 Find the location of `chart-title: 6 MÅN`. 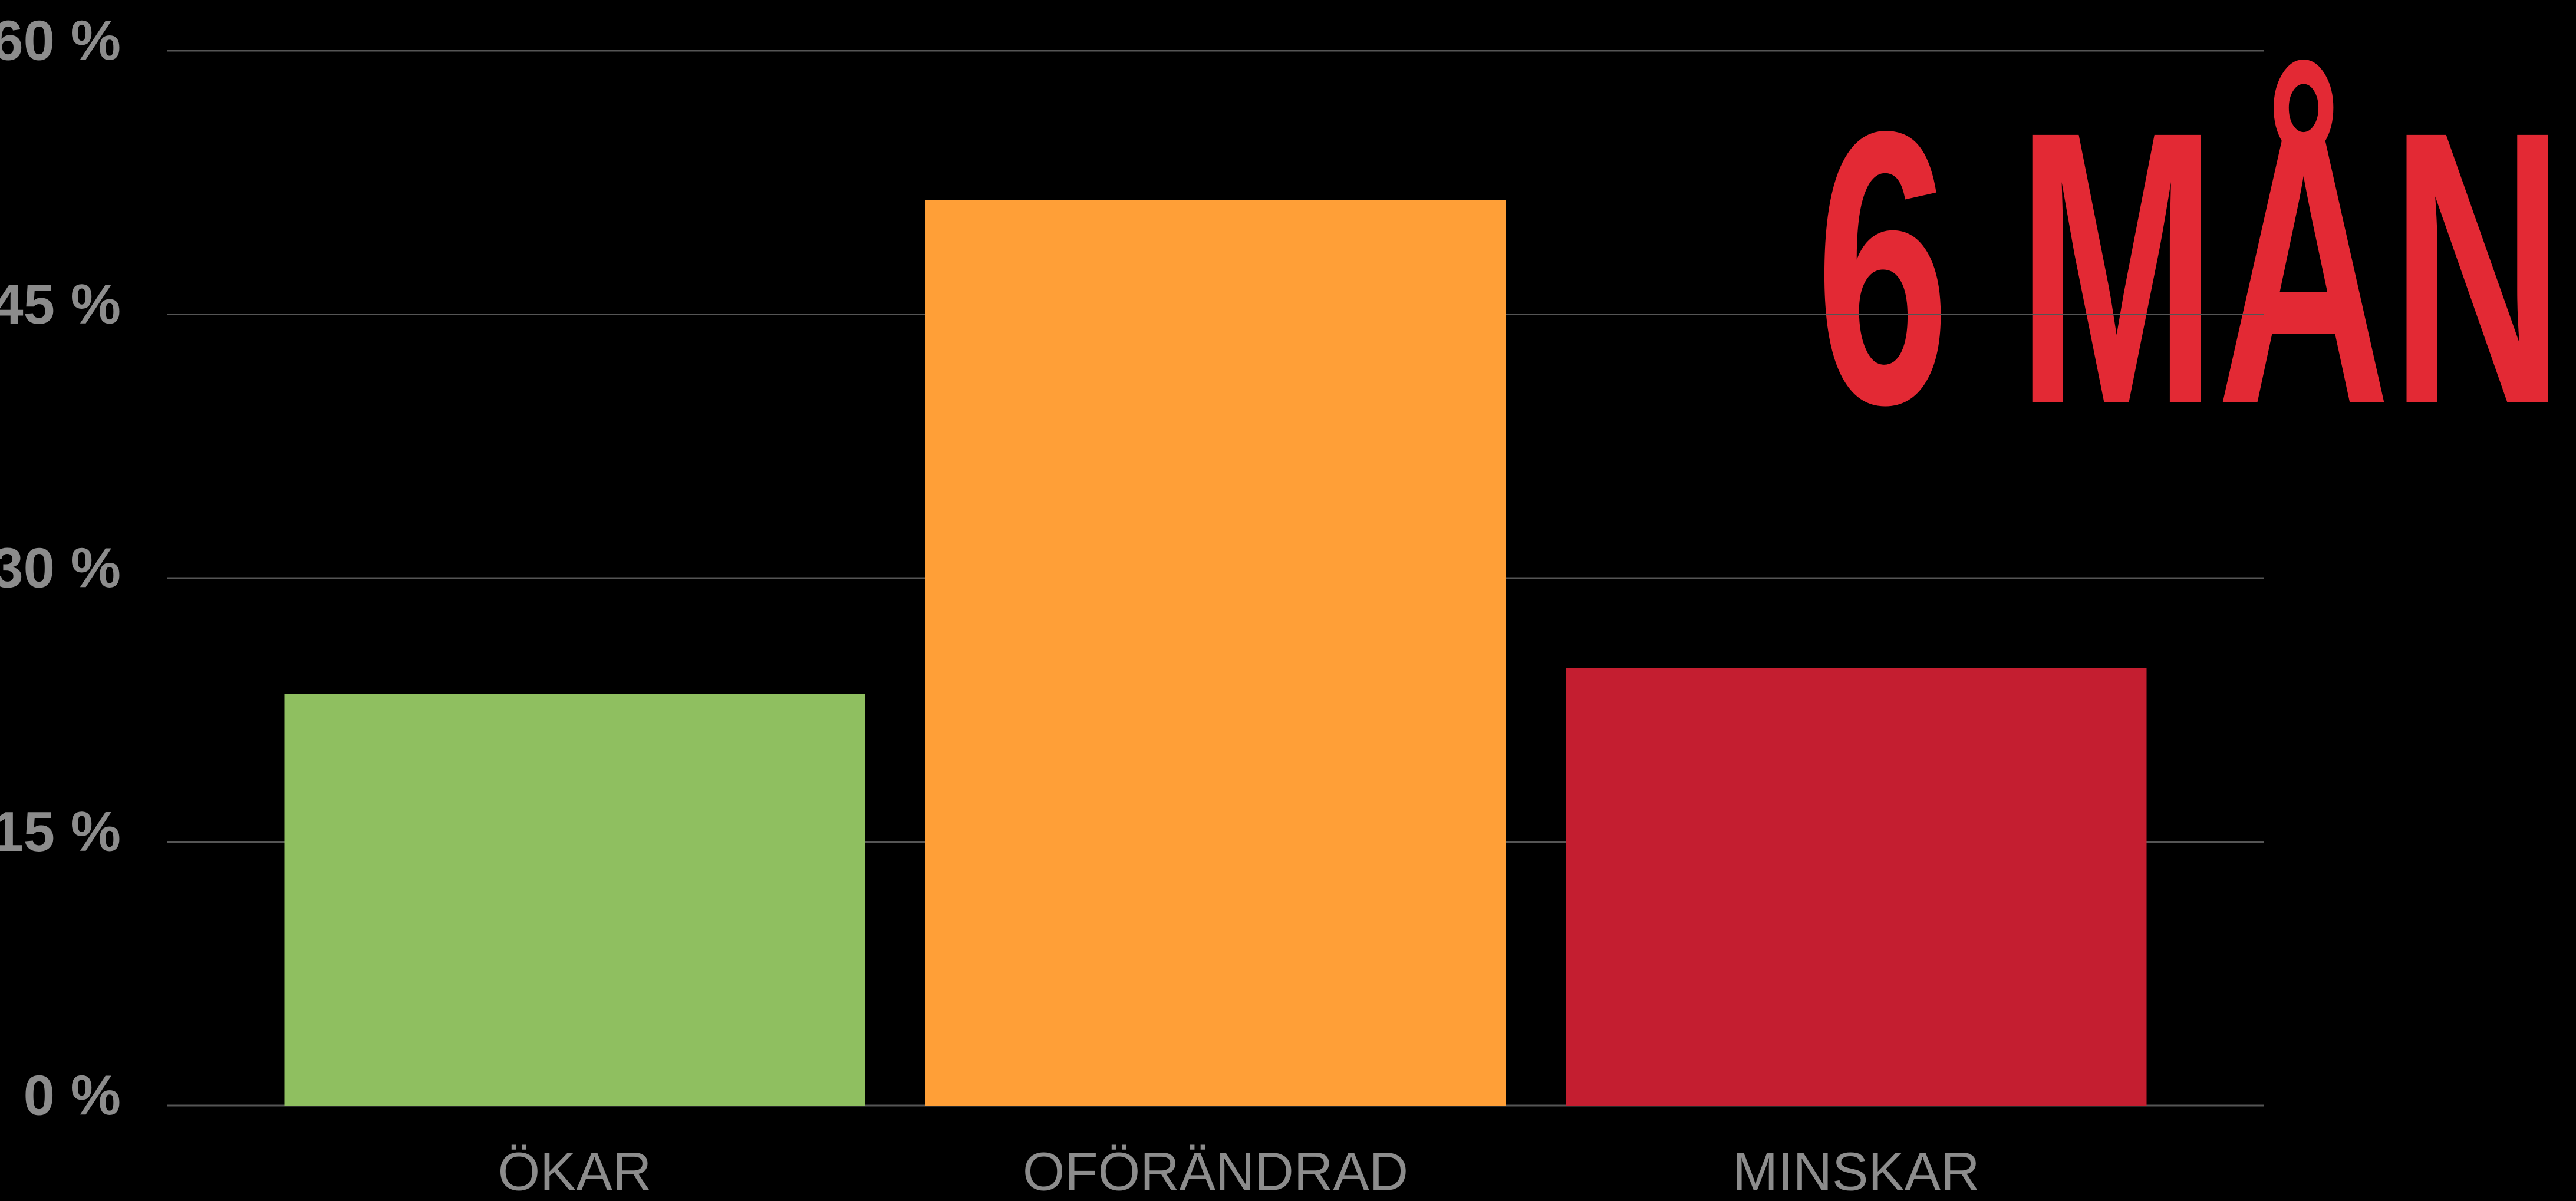

chart-title: 6 MÅN is located at coordinates (2190, 268).